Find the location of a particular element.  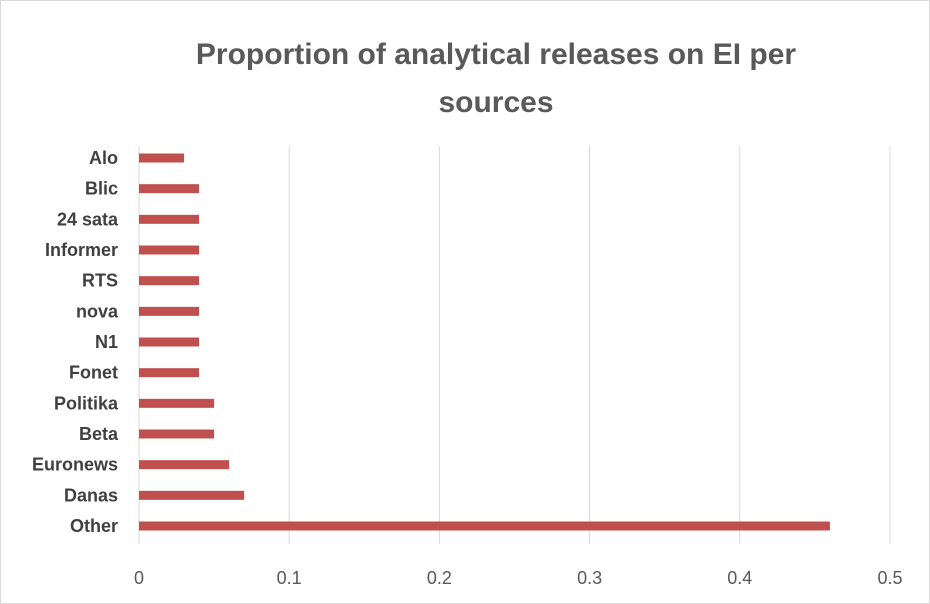

x-tick-label: 0 is located at coordinates (139, 578).